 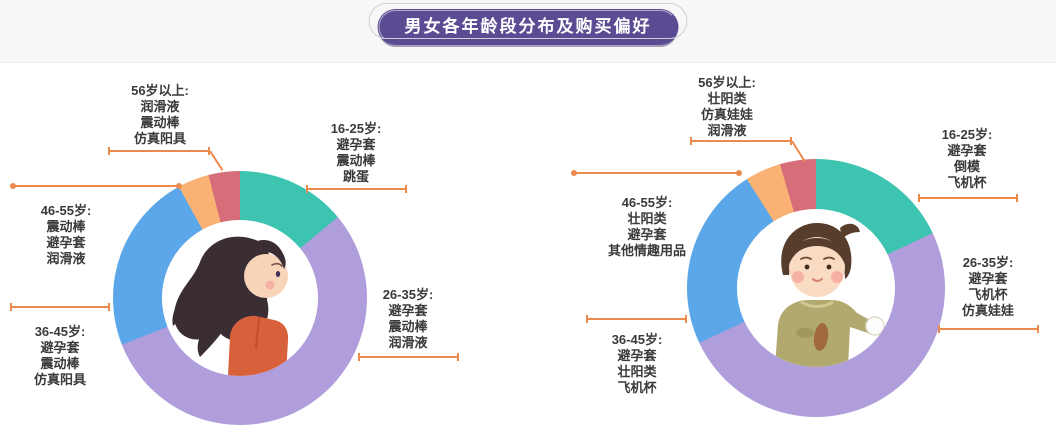 What do you see at coordinates (408, 318) in the screenshot?
I see `age-group-label: 26-35岁: 避孕套 震动棒 润滑液` at bounding box center [408, 318].